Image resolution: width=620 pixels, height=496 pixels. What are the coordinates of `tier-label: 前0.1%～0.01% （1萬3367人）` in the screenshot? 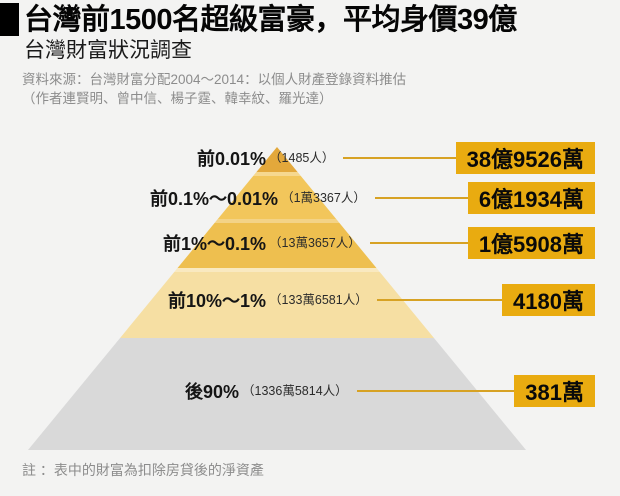 It's located at (258, 198).